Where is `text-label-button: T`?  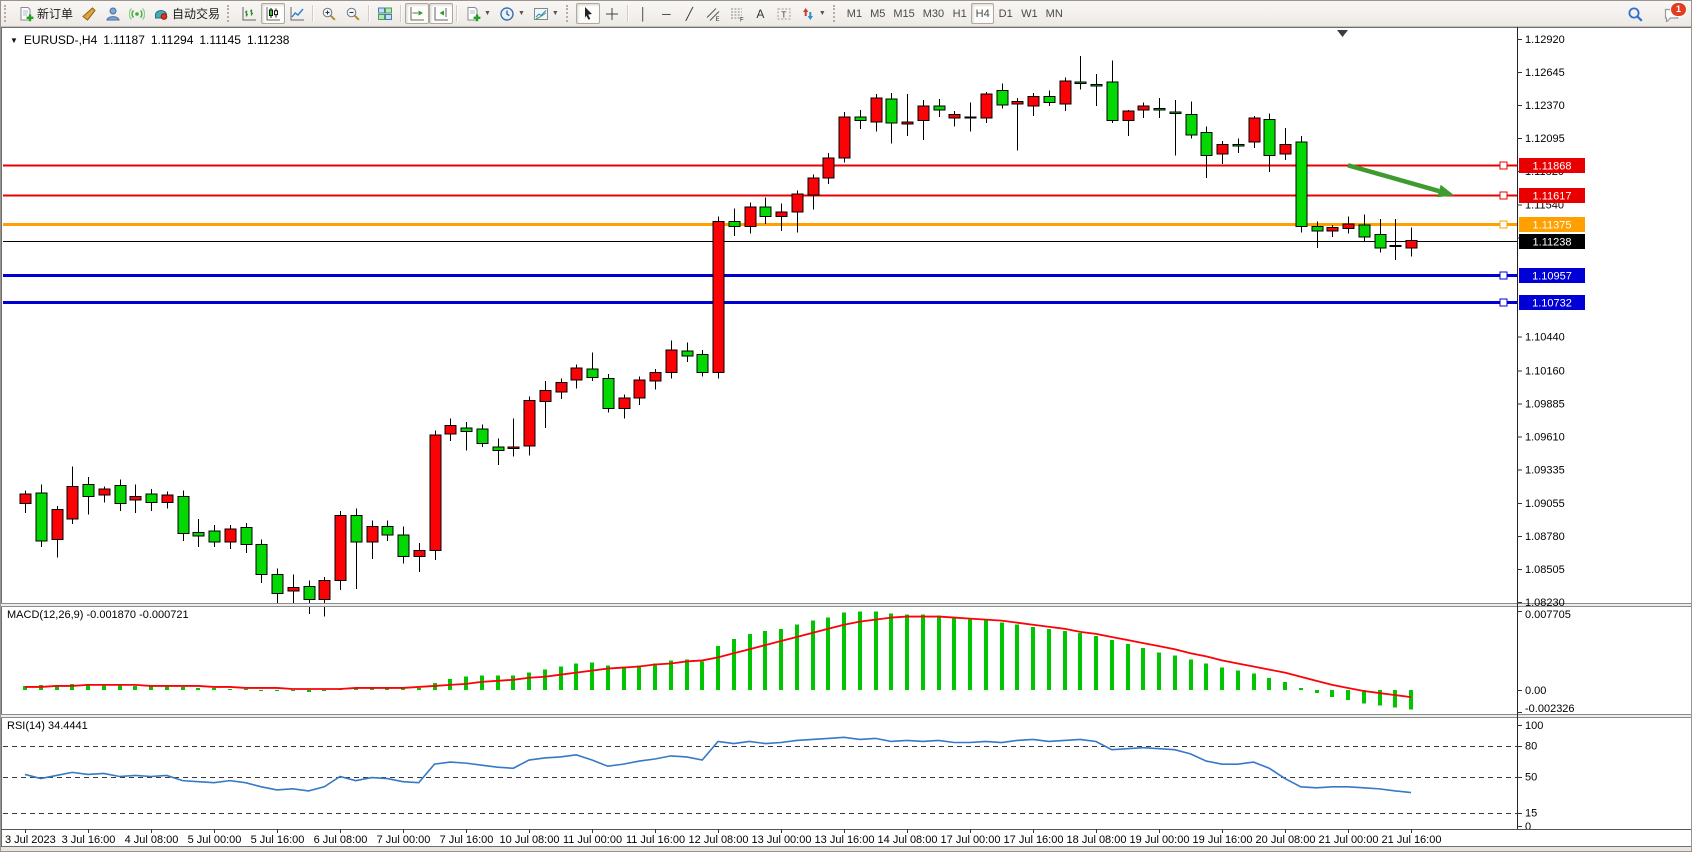
text-label-button: T is located at coordinates (784, 13).